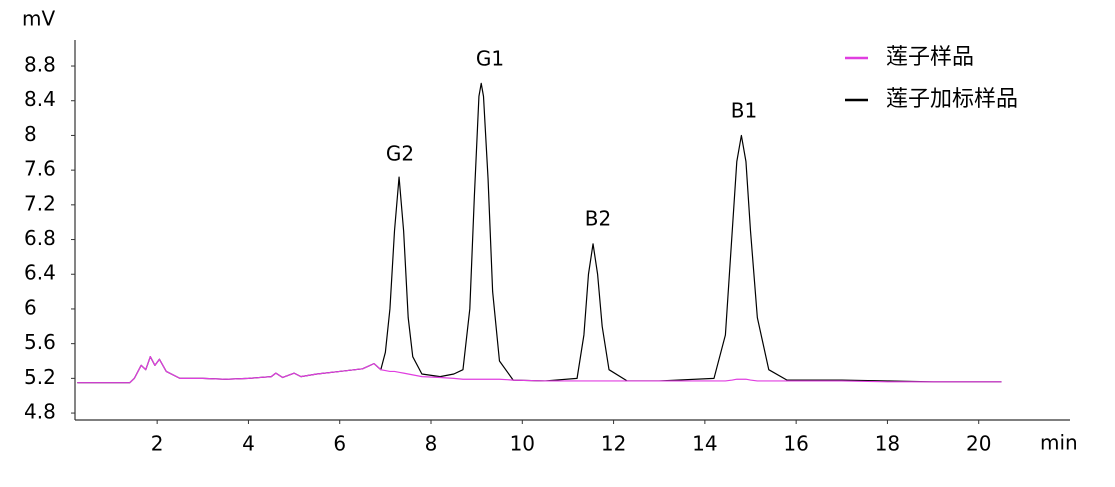 This screenshot has width=1115, height=487. I want to click on y-tick-label: 5.2, so click(40, 377).